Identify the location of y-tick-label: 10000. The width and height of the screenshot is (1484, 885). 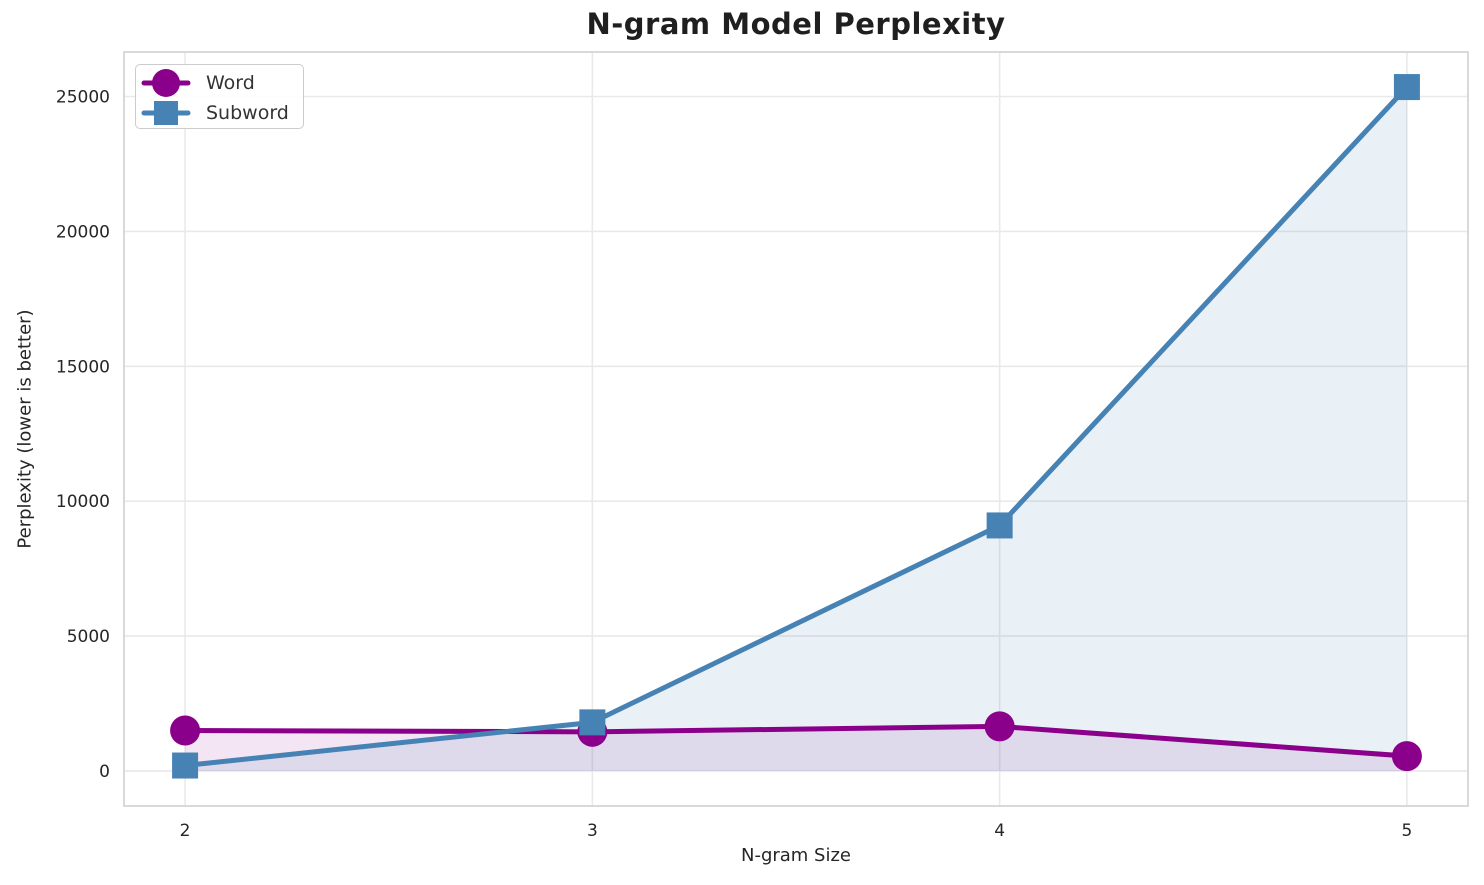
(83, 502).